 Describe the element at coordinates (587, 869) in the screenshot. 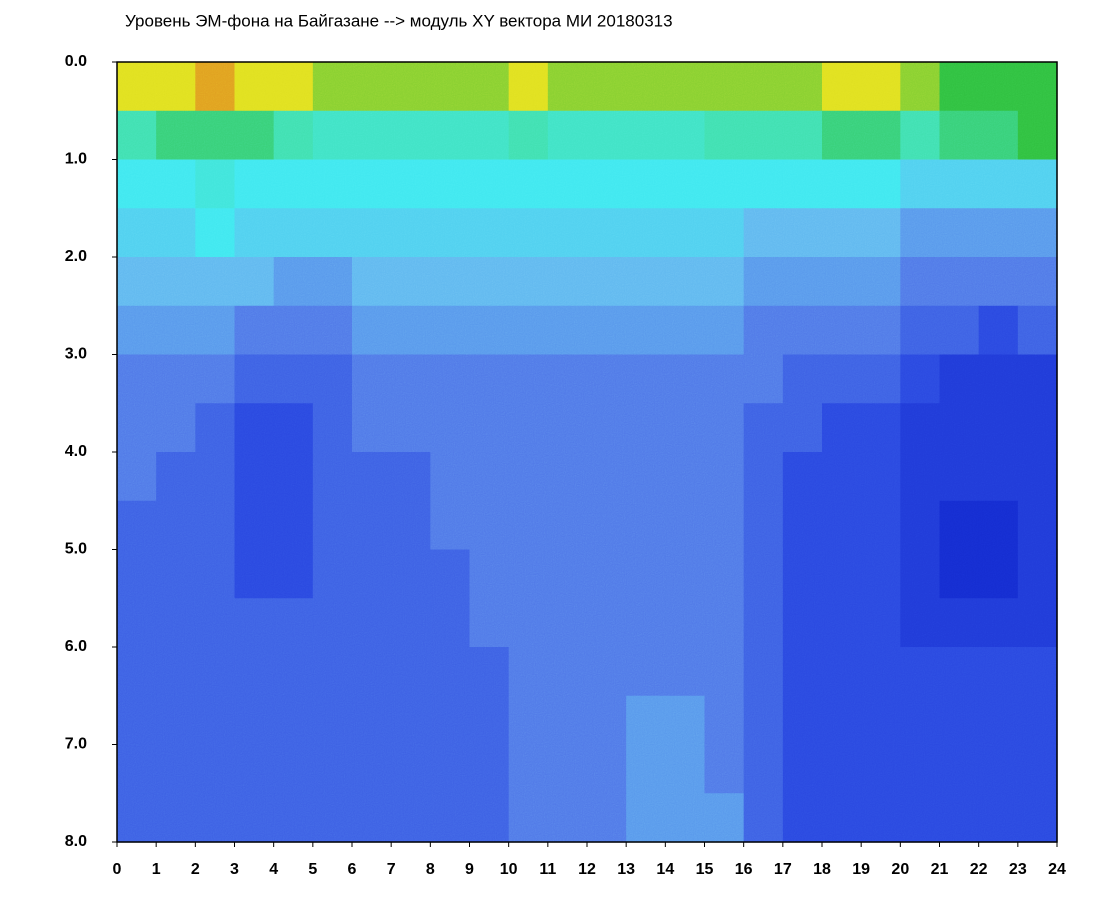

I see `x-tick-label: 12` at that location.